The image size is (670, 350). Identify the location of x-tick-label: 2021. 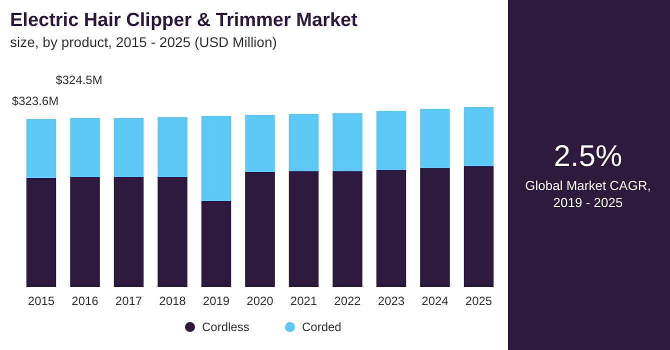
(304, 301).